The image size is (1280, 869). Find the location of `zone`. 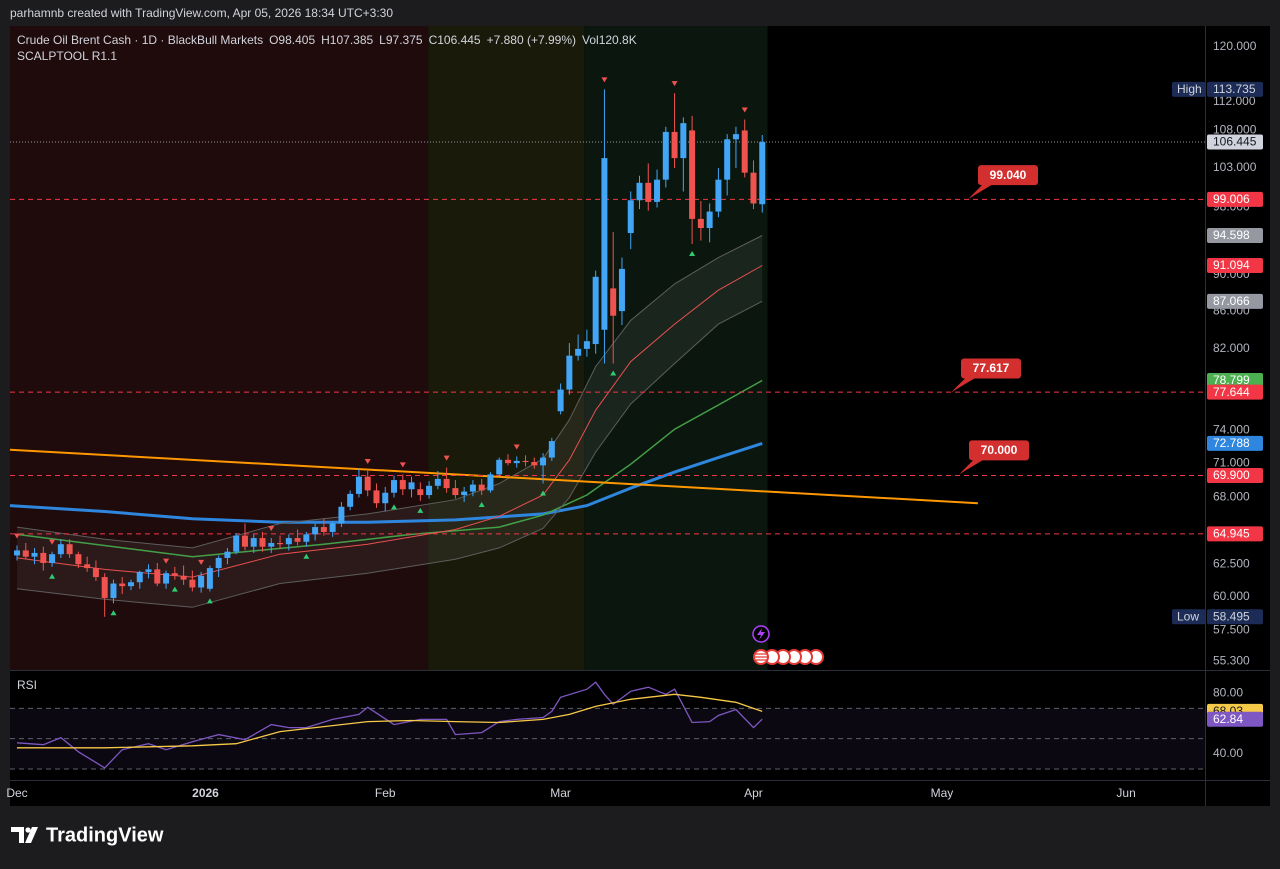

zone is located at coordinates (506, 348).